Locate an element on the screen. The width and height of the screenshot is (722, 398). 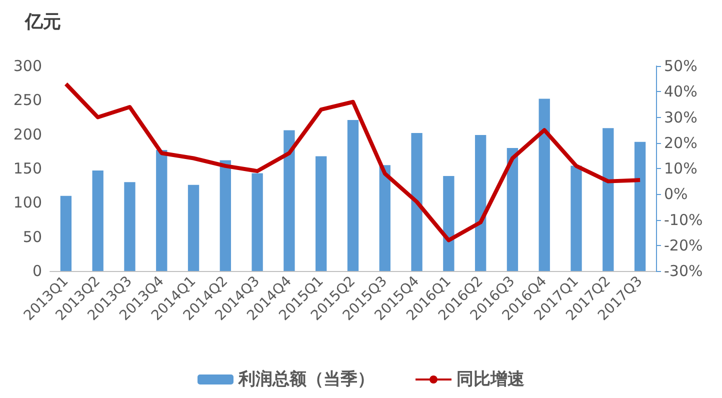
y2-tick-label: 10% is located at coordinates (681, 169).